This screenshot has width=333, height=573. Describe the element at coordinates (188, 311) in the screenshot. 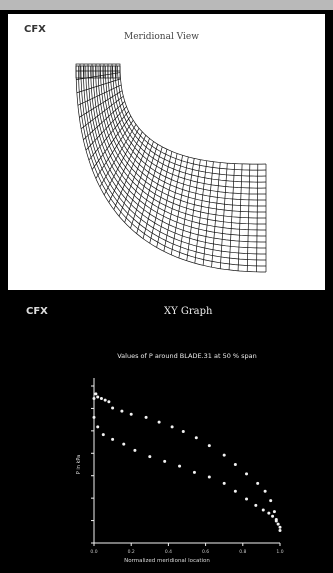

I see `xy-graph-title: XY Graph` at that location.